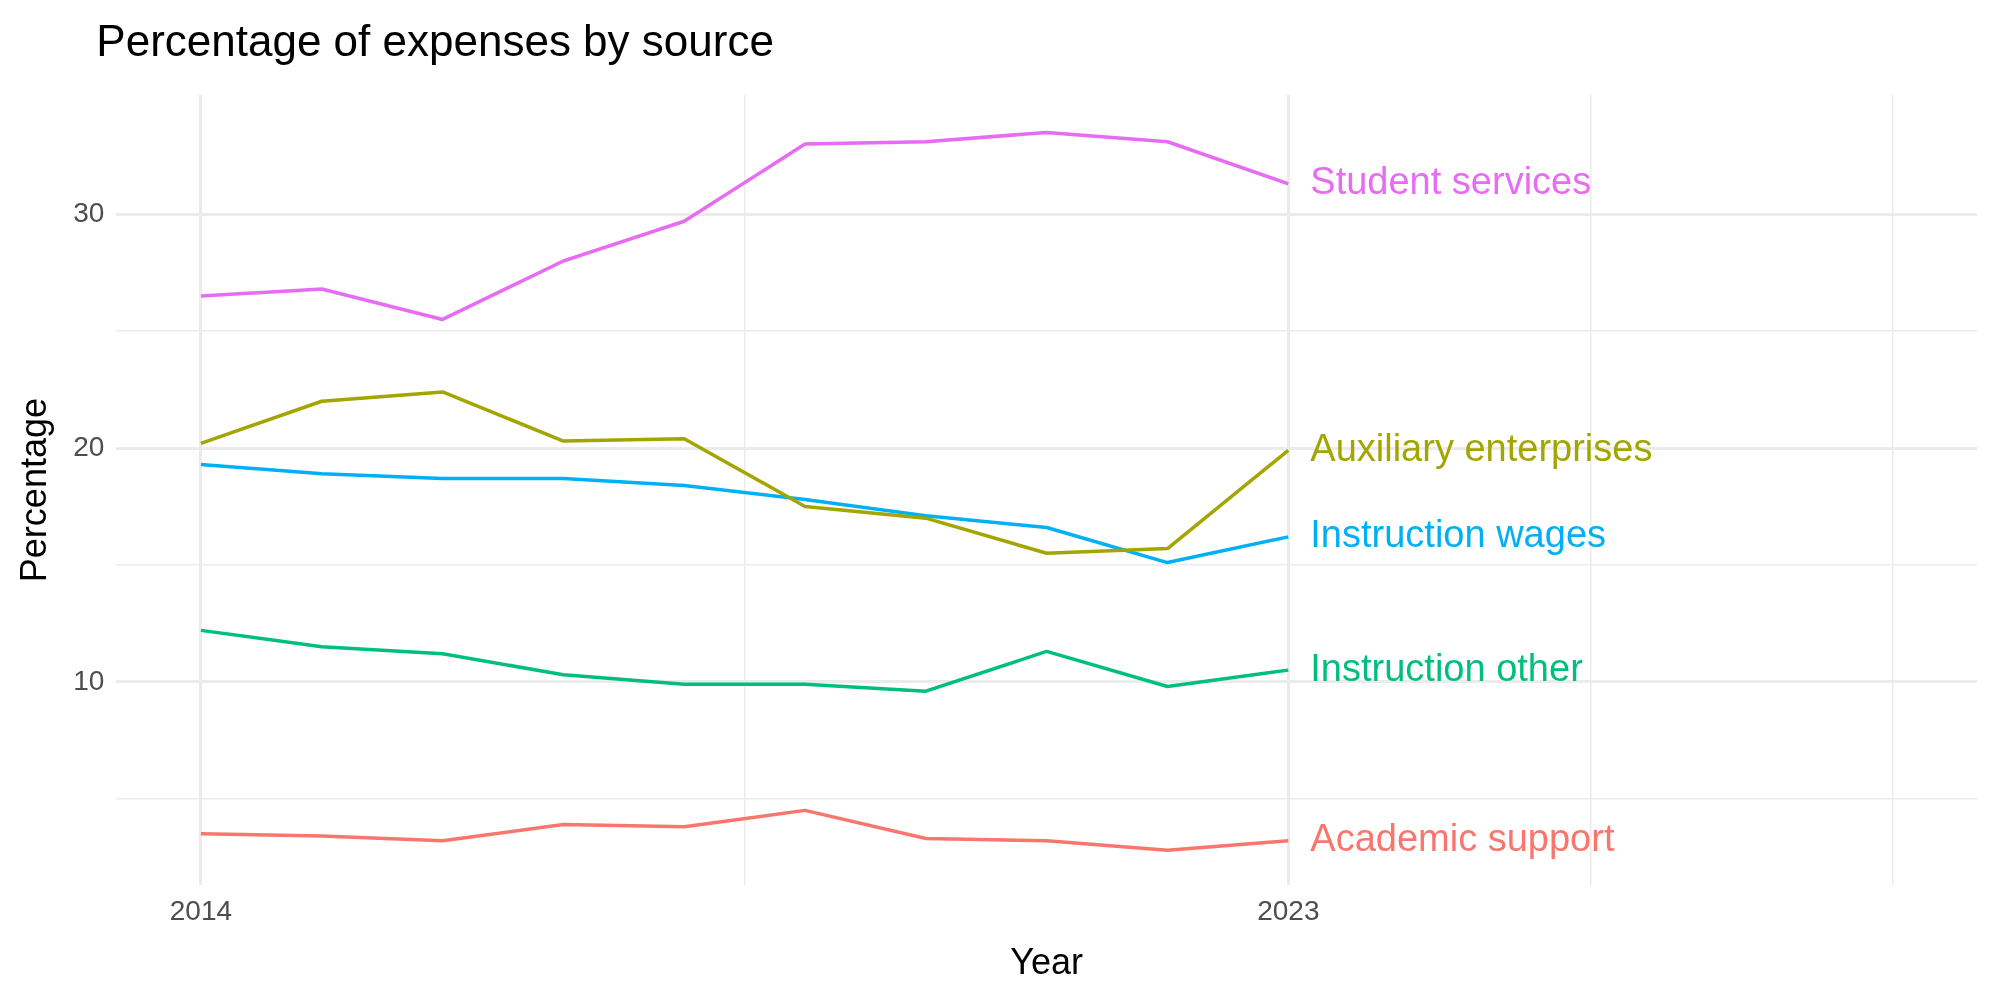 This screenshot has width=2000, height=1000. I want to click on y-tick-label: 30, so click(89, 212).